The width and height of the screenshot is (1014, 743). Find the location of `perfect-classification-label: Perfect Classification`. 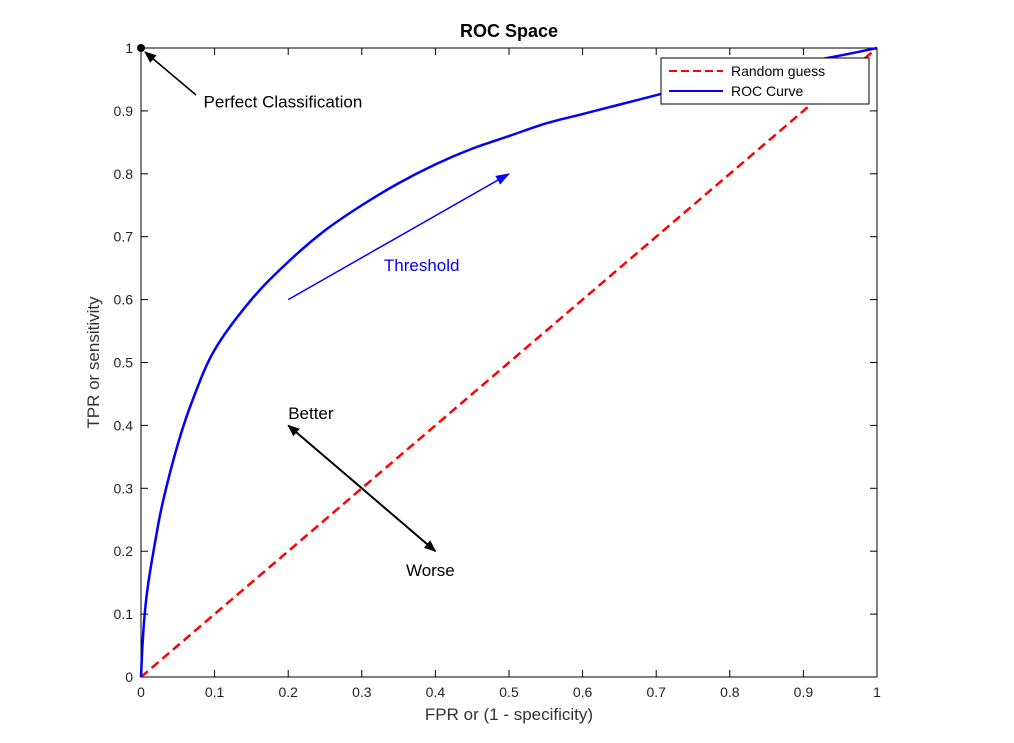

perfect-classification-label: Perfect Classification is located at coordinates (283, 101).